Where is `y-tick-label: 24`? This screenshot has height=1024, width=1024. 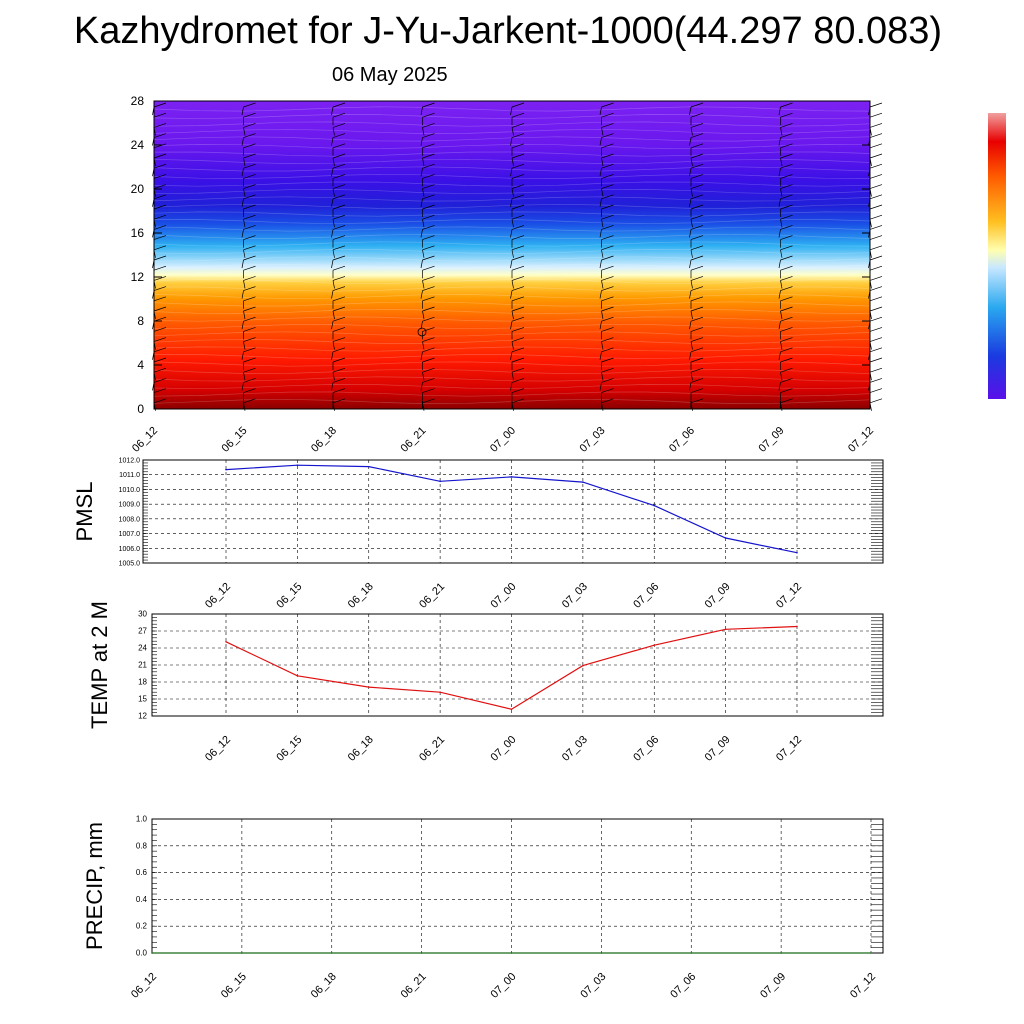 y-tick-label: 24 is located at coordinates (138, 145).